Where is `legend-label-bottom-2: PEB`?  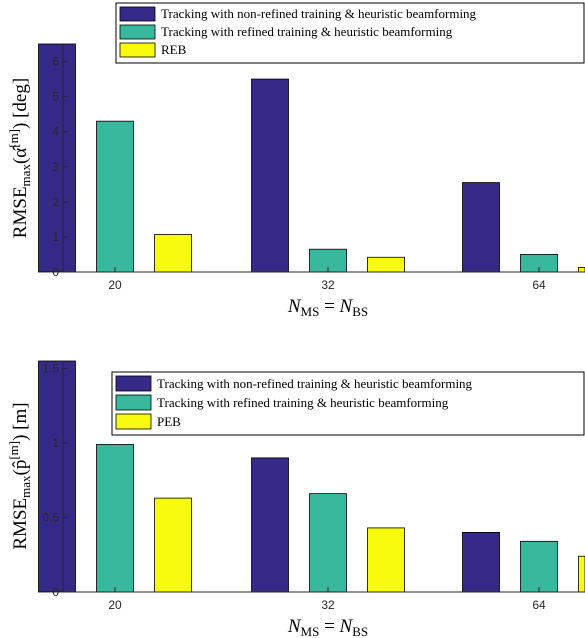
legend-label-bottom-2: PEB is located at coordinates (169, 421).